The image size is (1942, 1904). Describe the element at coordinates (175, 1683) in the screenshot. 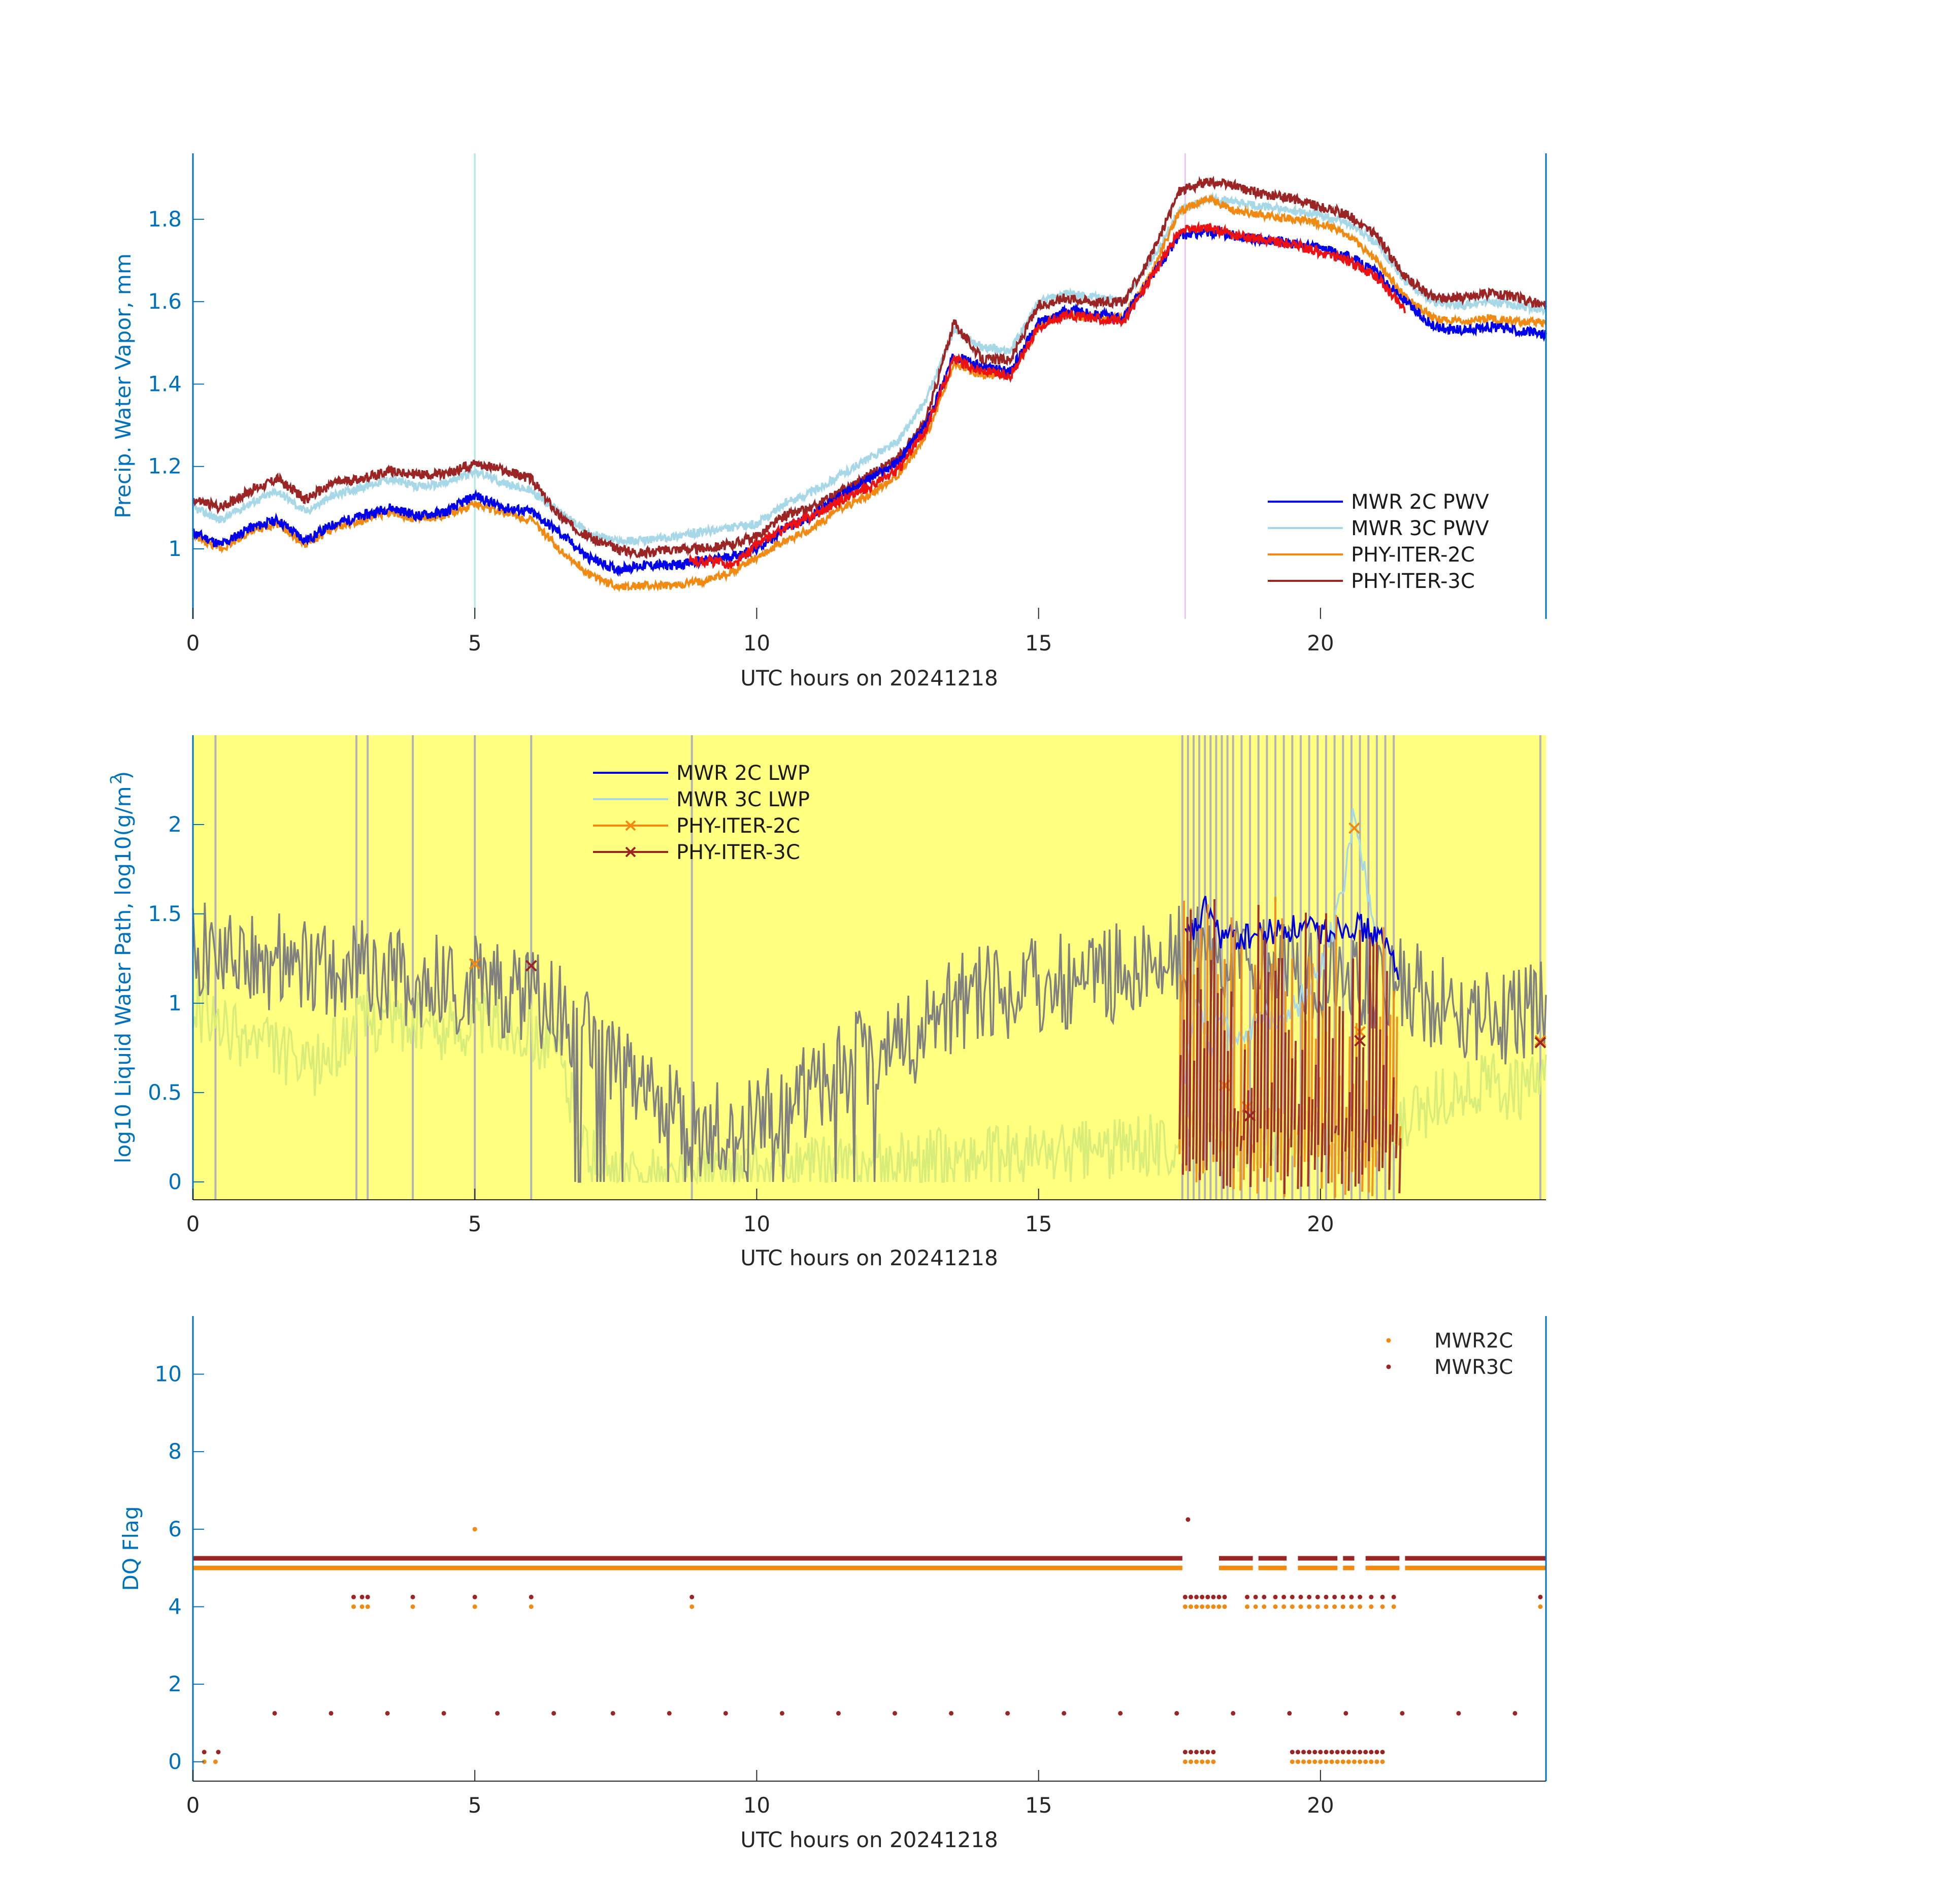

I see `y-tick-label: 2` at that location.